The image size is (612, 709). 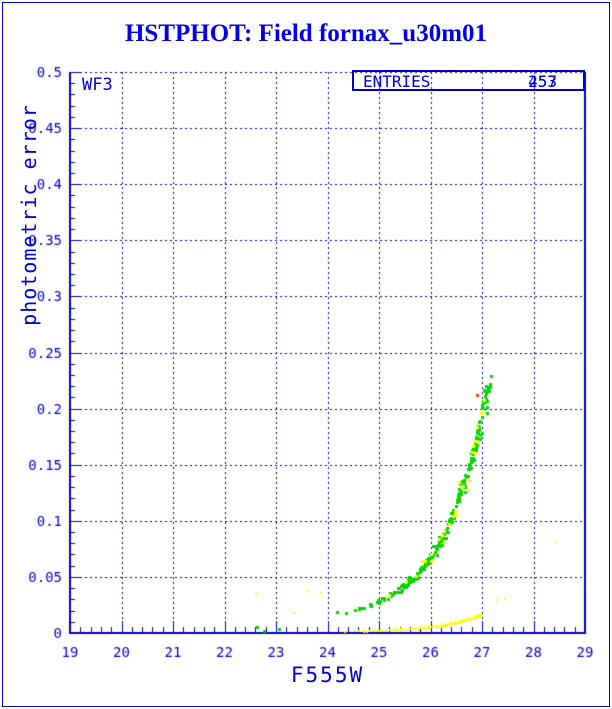 I want to click on page-title: HSTPHOT: Field fornax_u30m01, so click(x=306, y=33).